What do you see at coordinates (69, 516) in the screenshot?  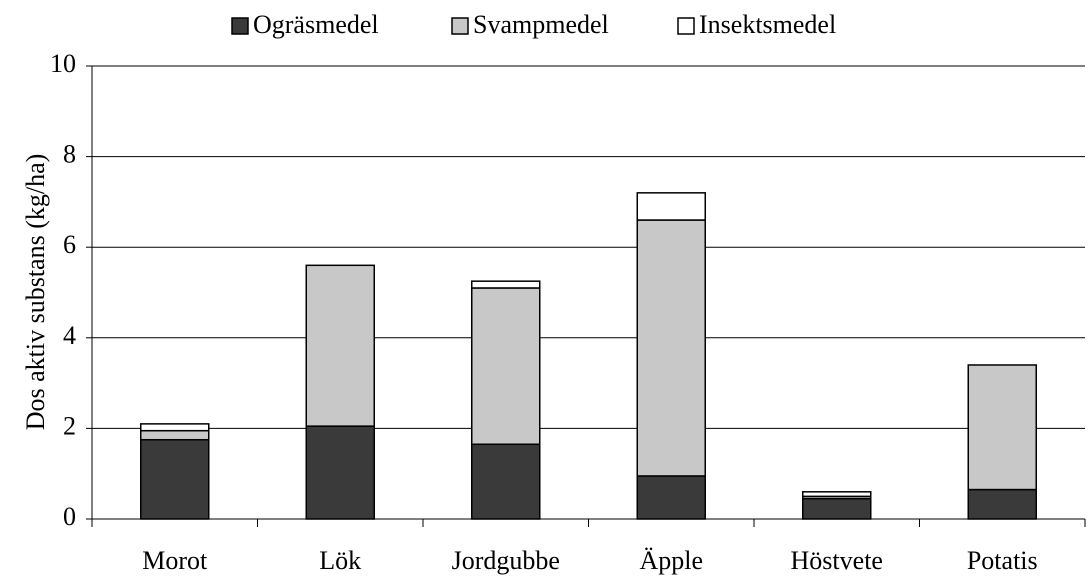 I see `y-tick-label: 0` at bounding box center [69, 516].